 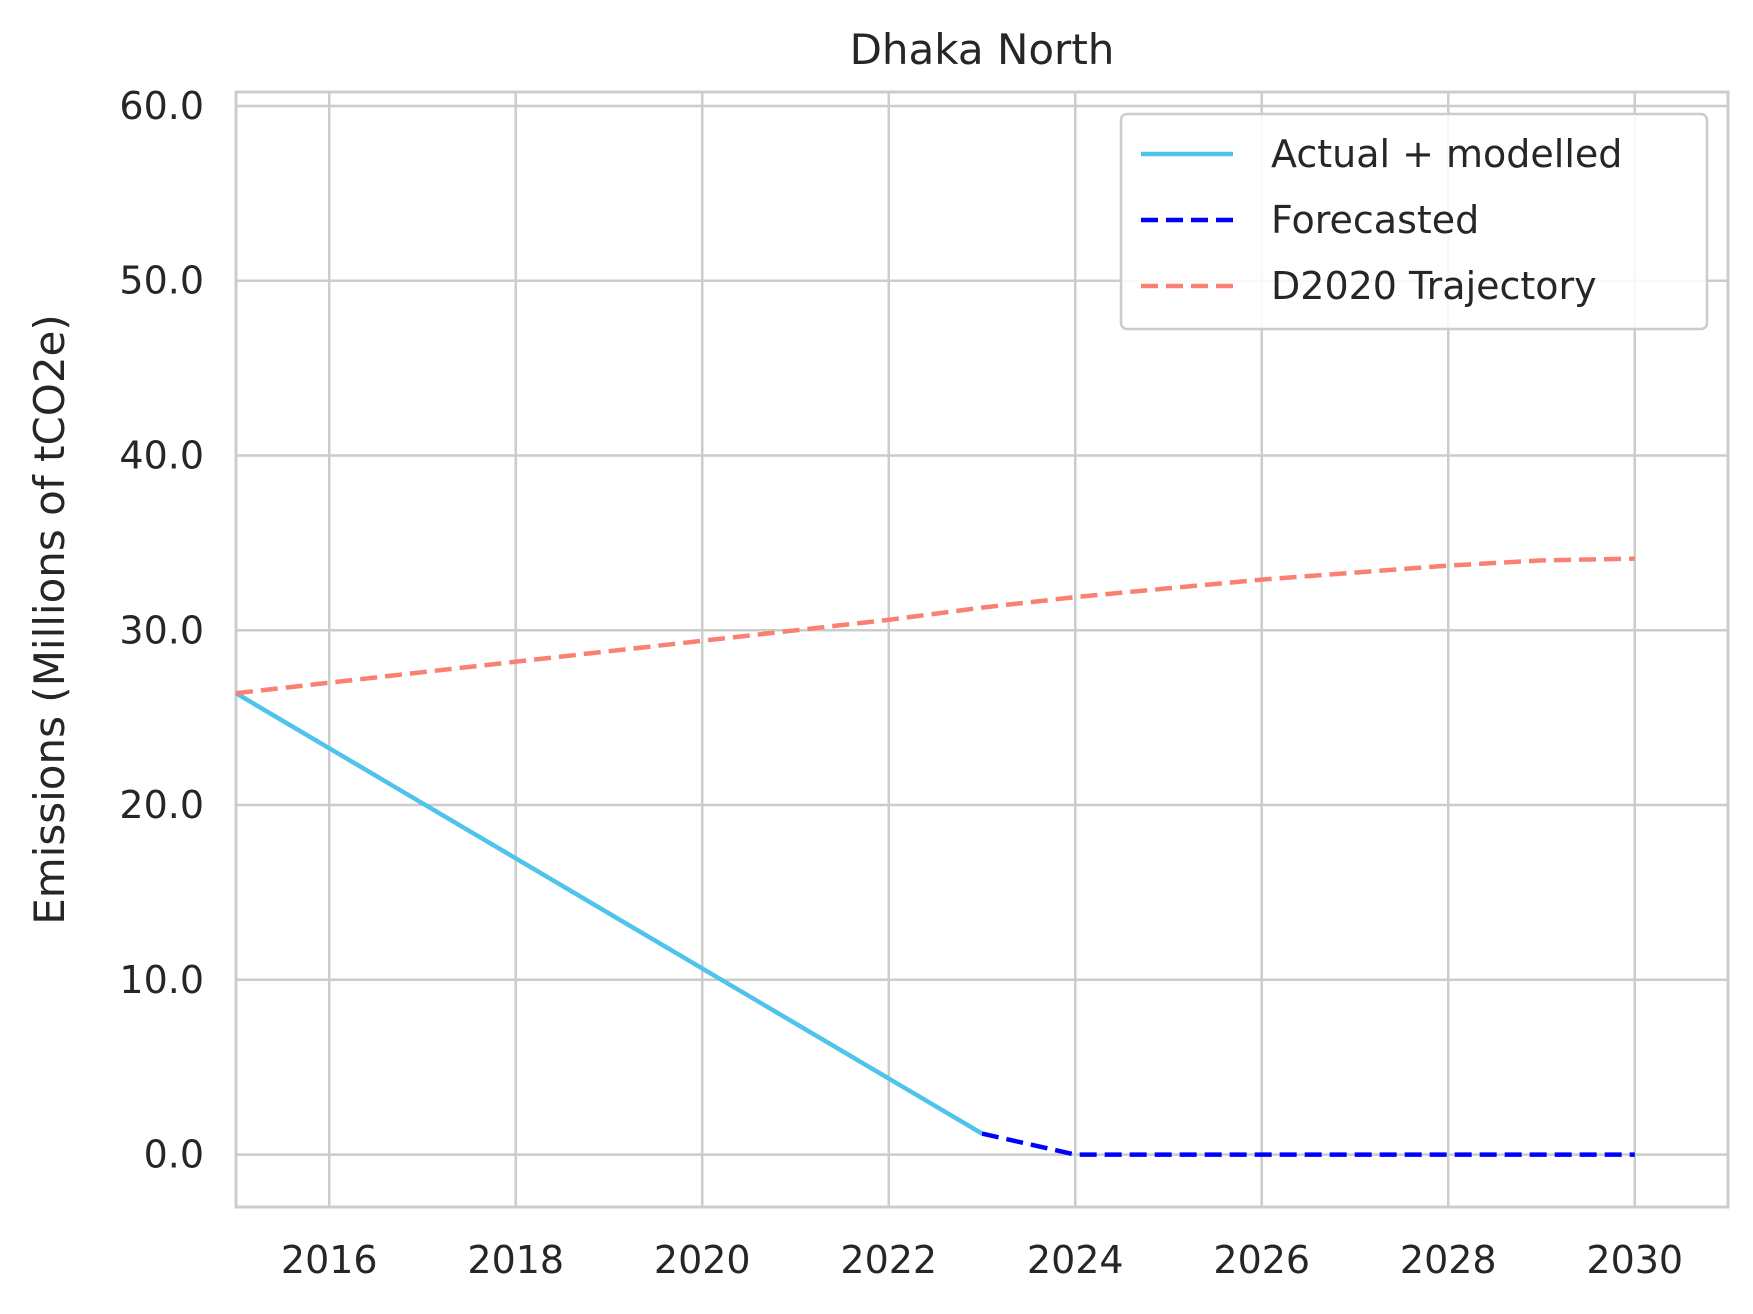 I want to click on series-line-forecasted, so click(x=1308, y=1144).